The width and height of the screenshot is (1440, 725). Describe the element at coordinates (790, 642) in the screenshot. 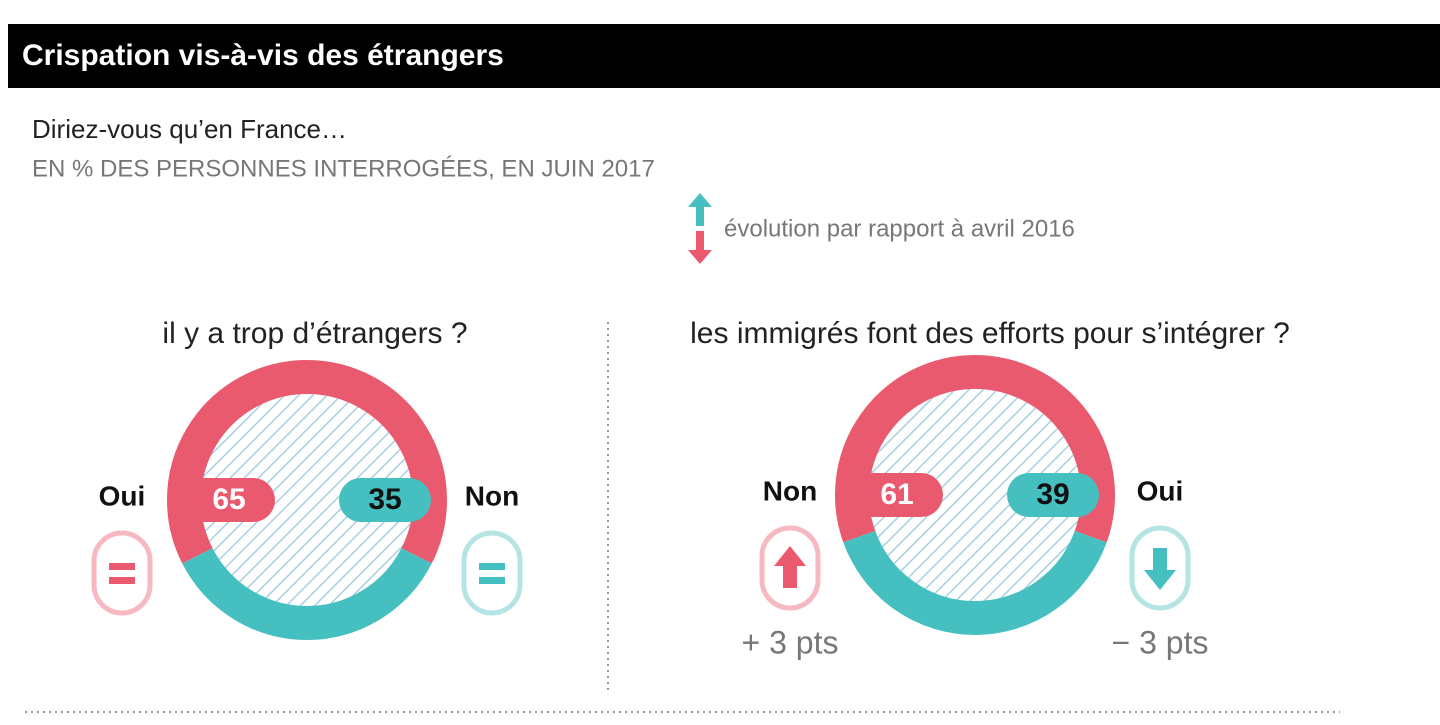

I see `change-label: + 3 pts` at that location.